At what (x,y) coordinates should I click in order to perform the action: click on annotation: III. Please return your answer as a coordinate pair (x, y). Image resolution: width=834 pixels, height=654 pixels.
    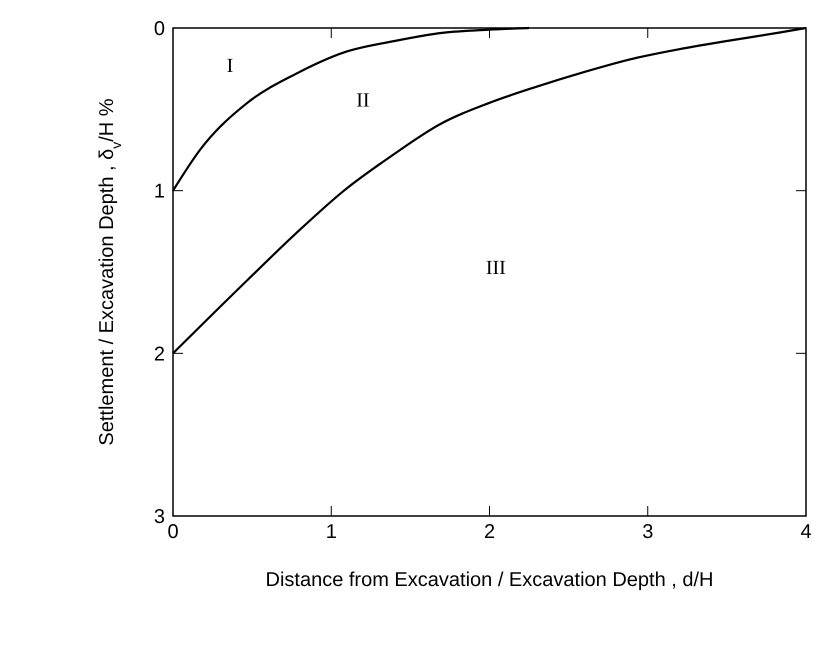
    Looking at the image, I should click on (496, 267).